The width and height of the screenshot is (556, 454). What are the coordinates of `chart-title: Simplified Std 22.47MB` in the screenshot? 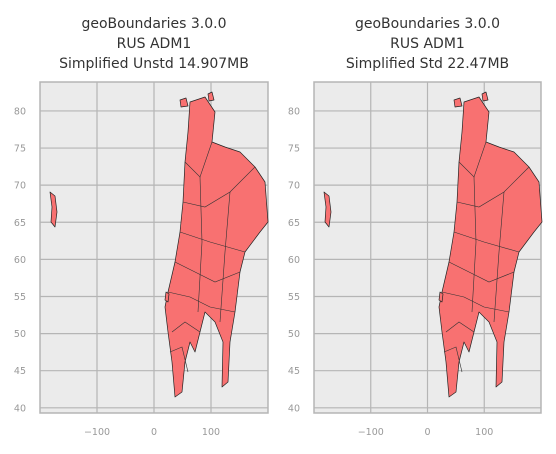 It's located at (427, 64).